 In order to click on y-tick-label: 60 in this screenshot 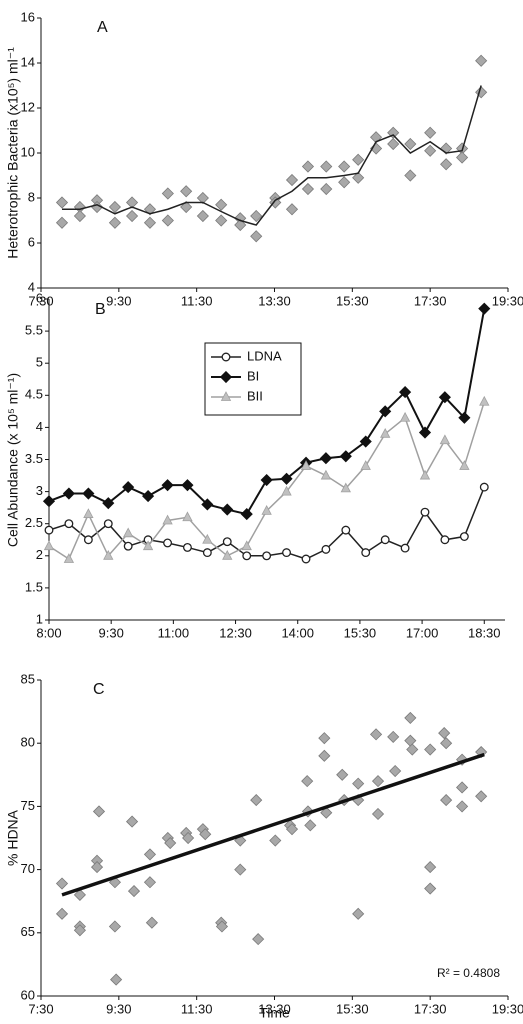, I will do `click(28, 994)`.